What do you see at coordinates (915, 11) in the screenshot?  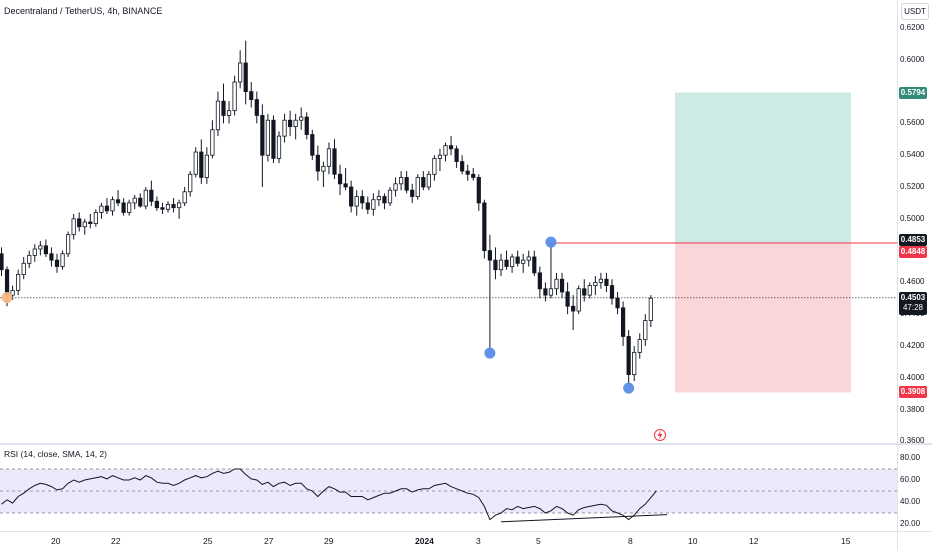 I see `currency-button: USDT` at bounding box center [915, 11].